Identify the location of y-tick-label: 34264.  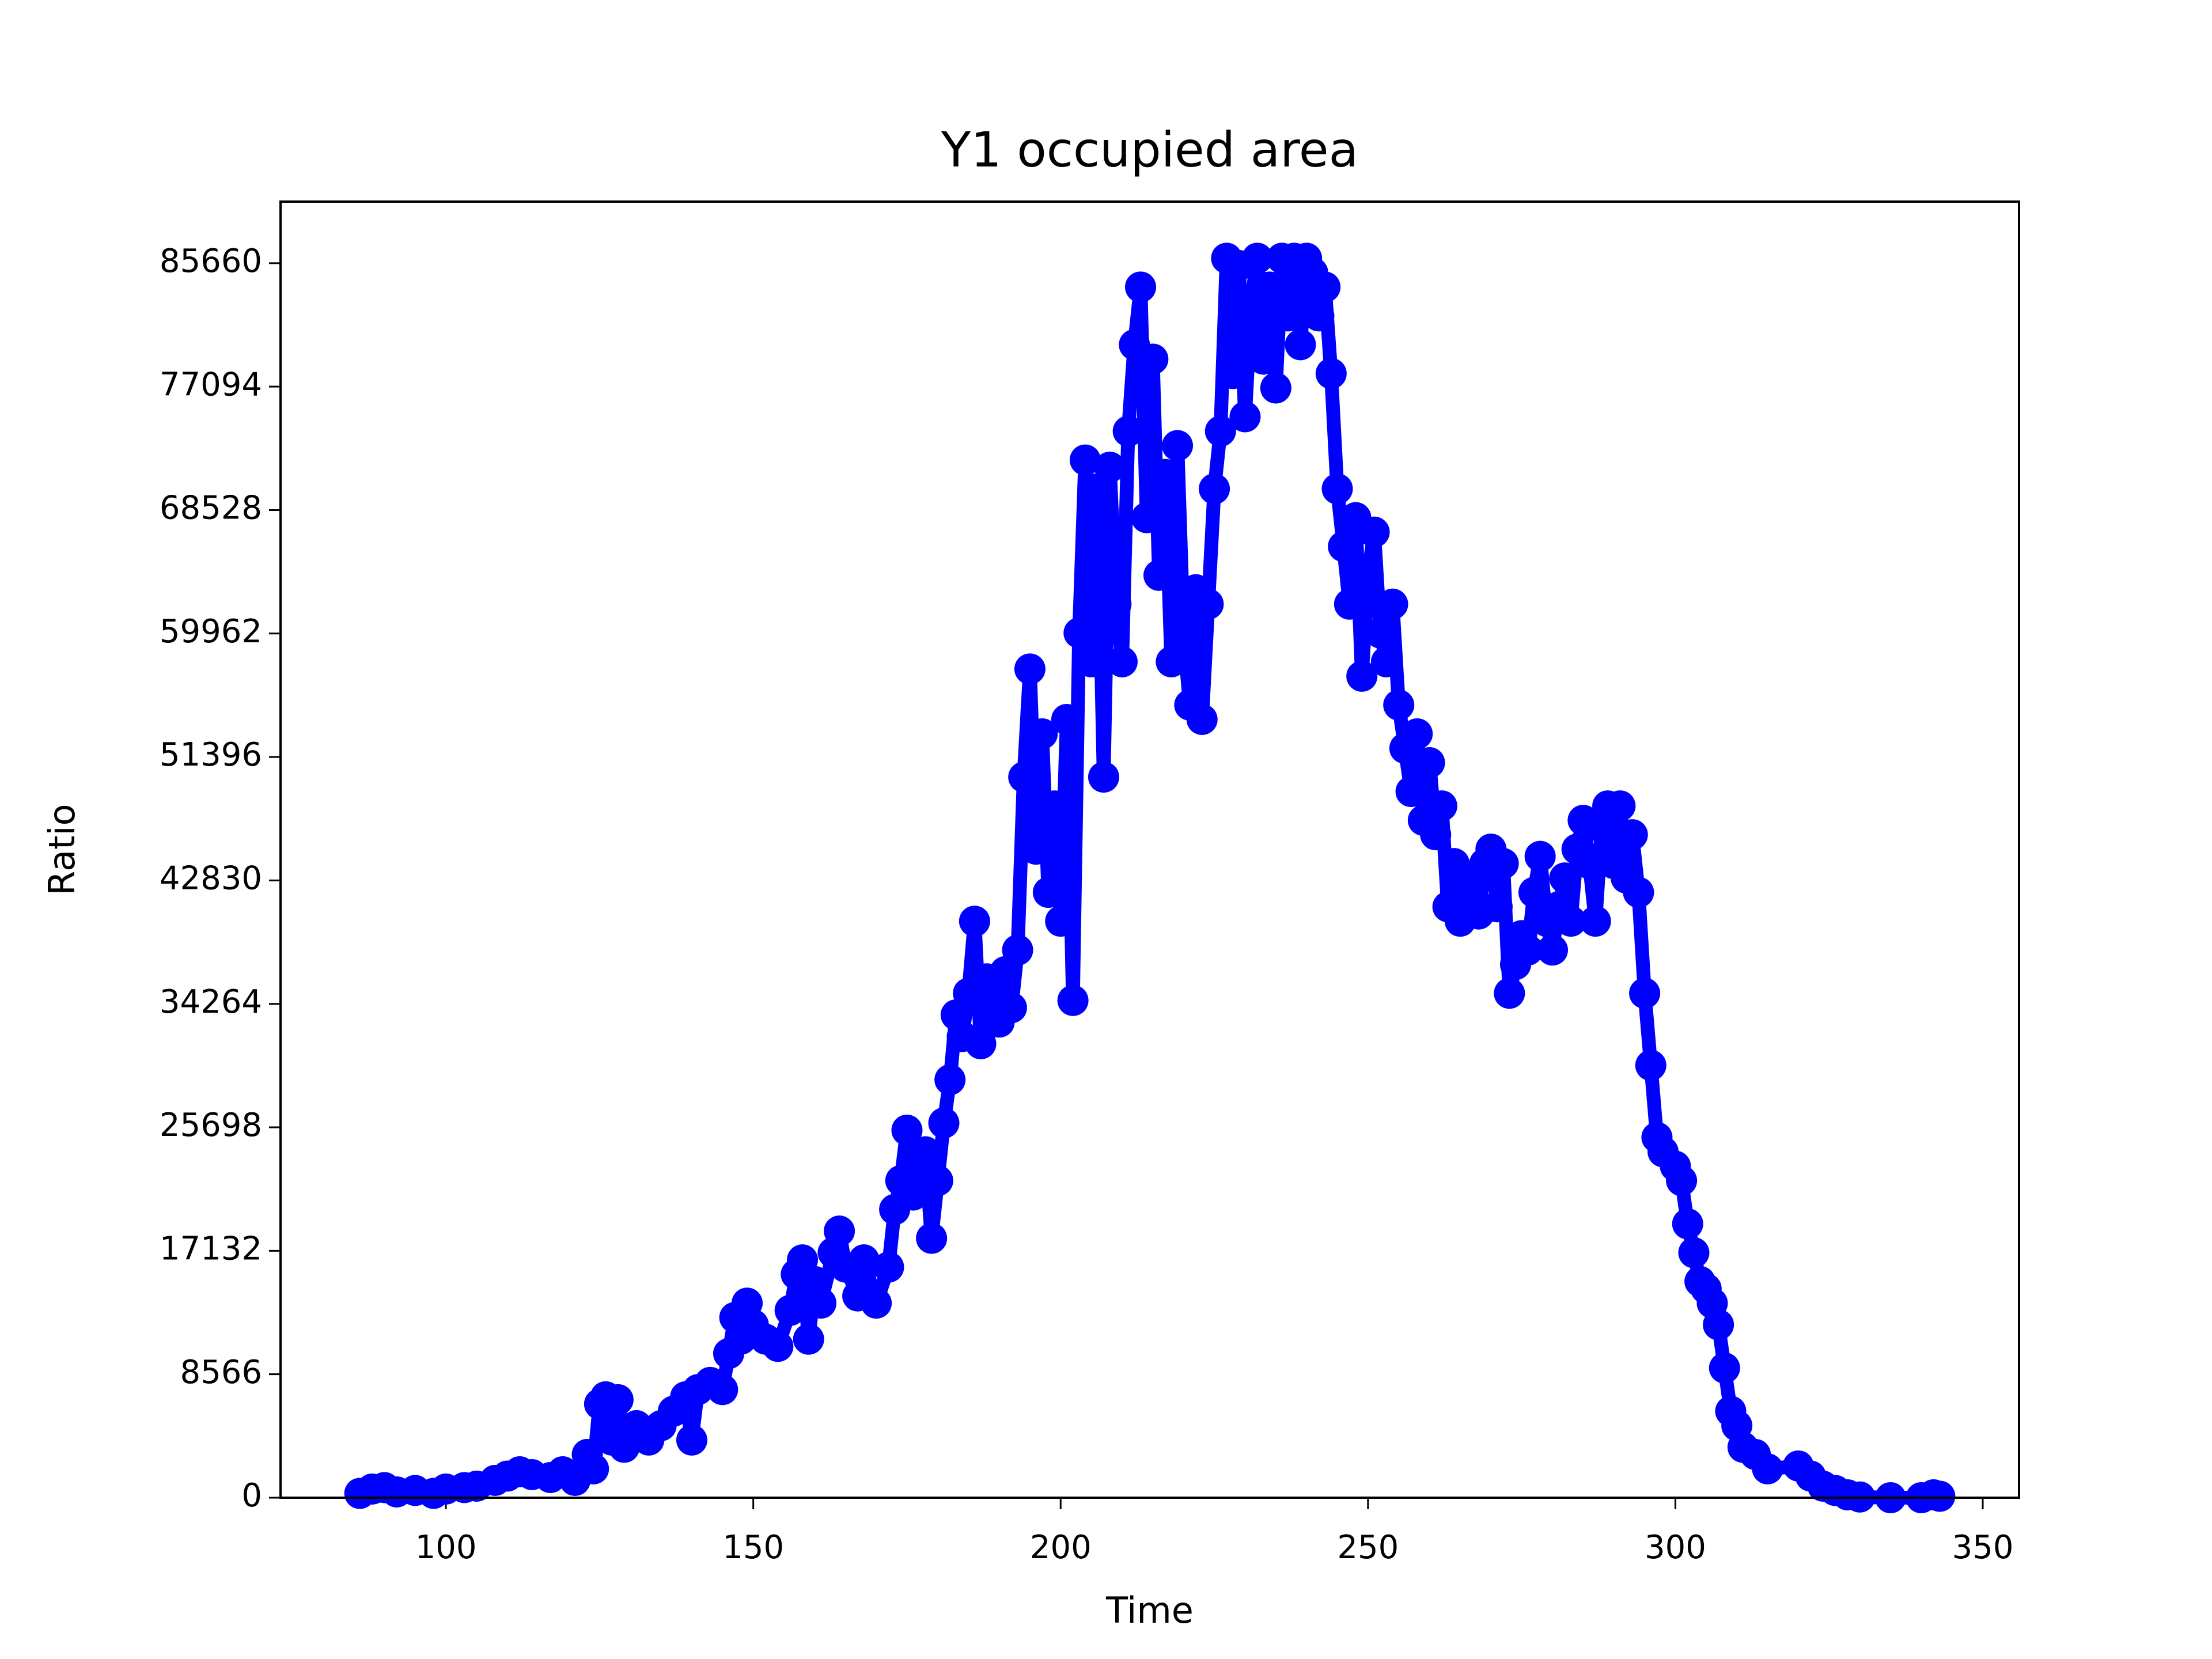
(211, 1002).